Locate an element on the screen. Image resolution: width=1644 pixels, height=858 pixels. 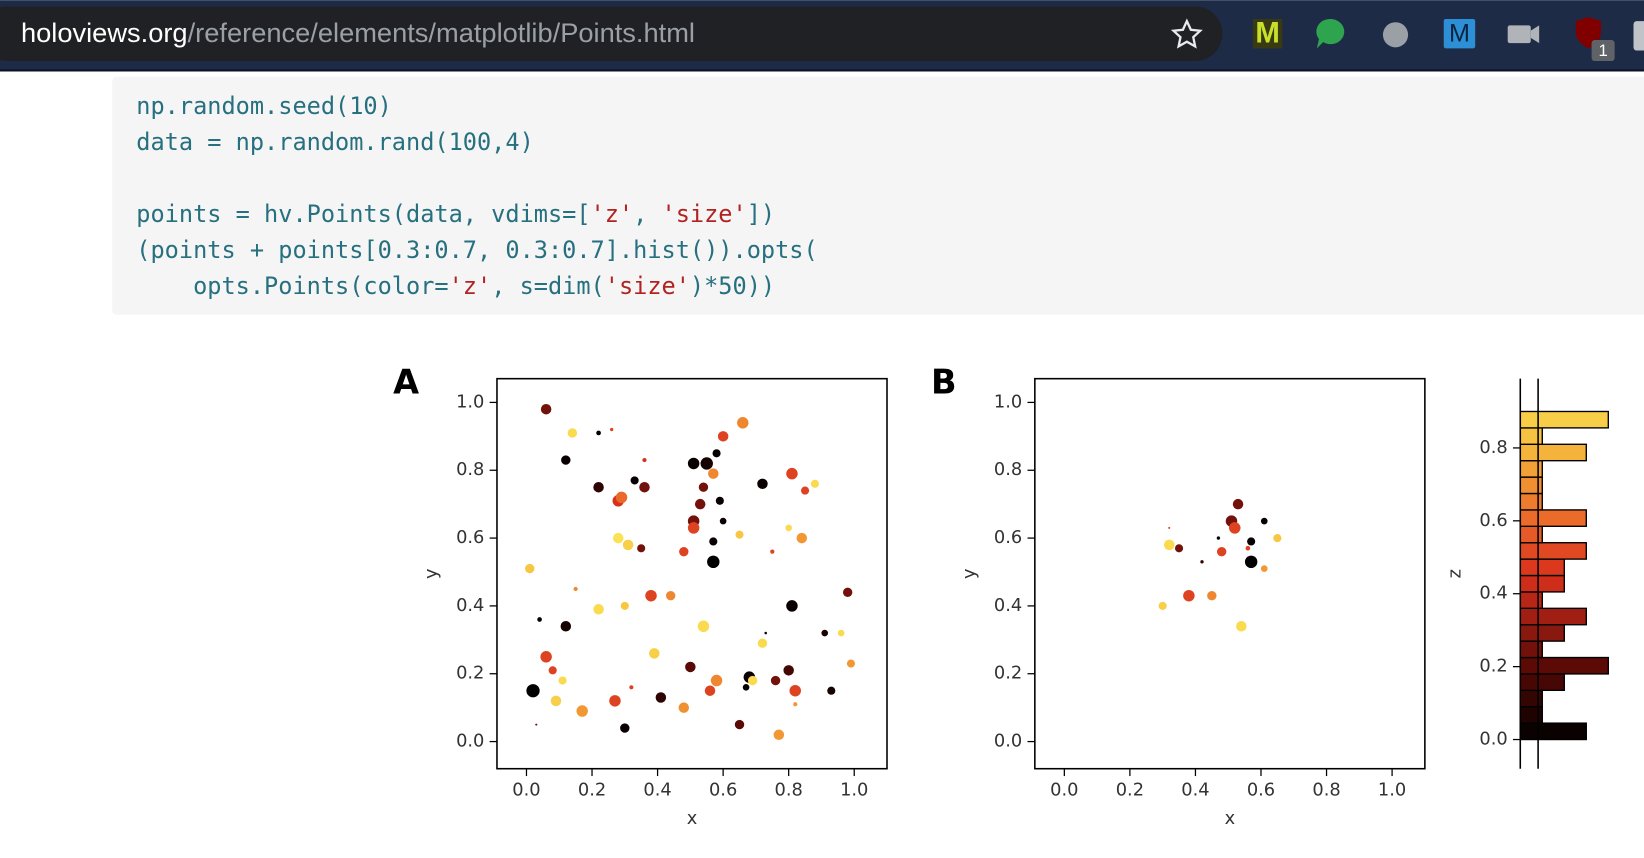
panel-label: A is located at coordinates (406, 381).